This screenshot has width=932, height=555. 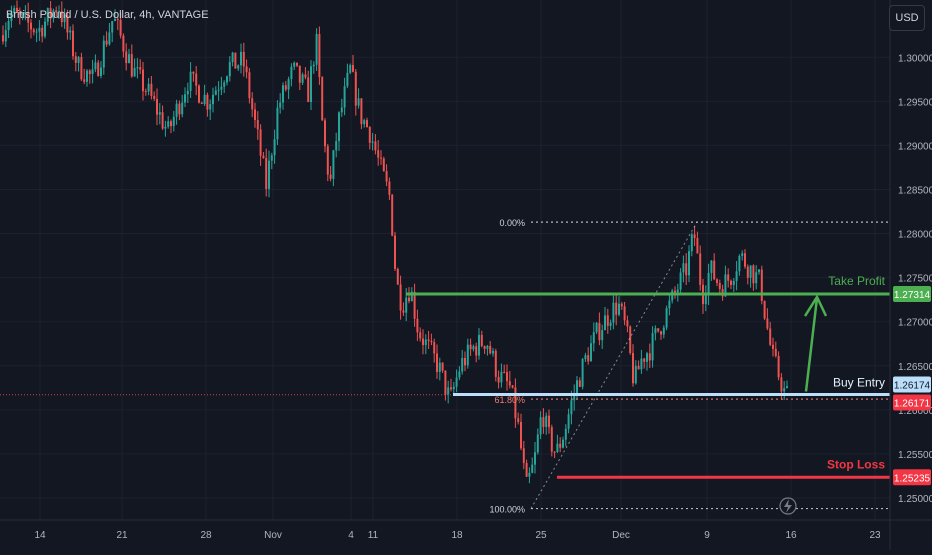 I want to click on x-tick-label: 14, so click(x=40, y=535).